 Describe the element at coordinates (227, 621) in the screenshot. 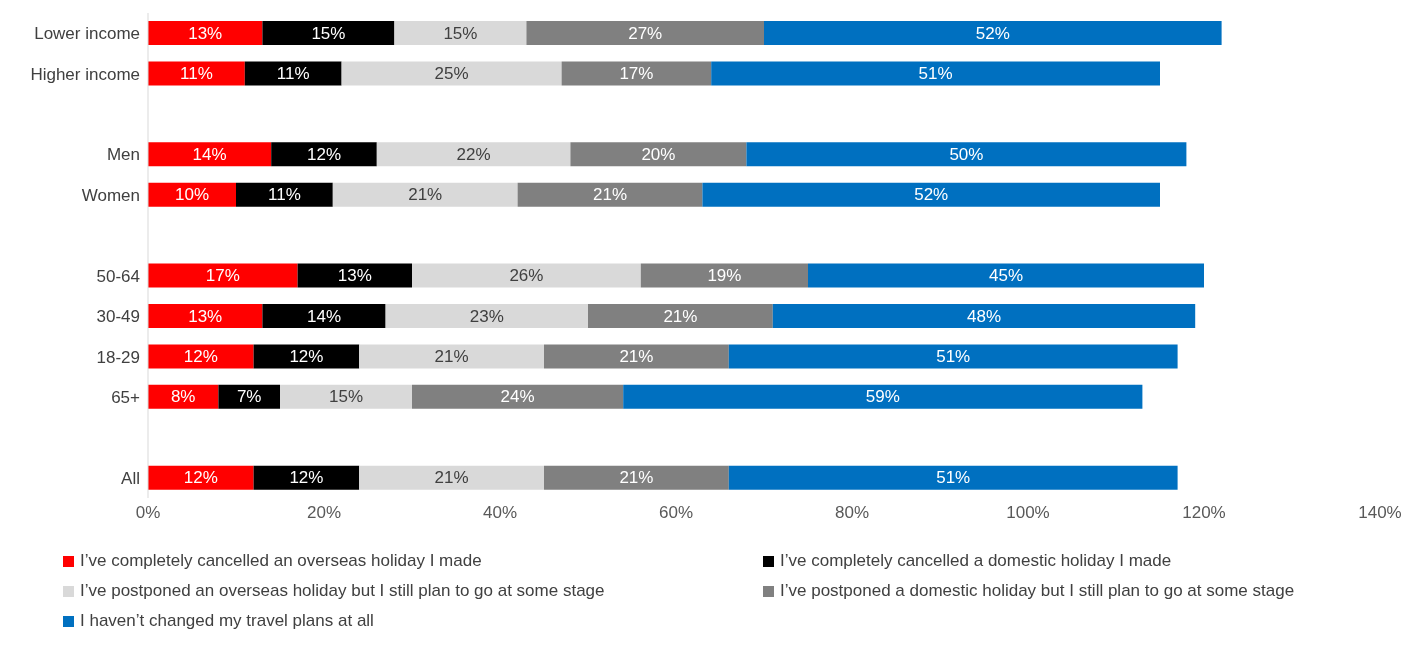

I see `legend-label: I haven’t changed my travel plans at all` at that location.